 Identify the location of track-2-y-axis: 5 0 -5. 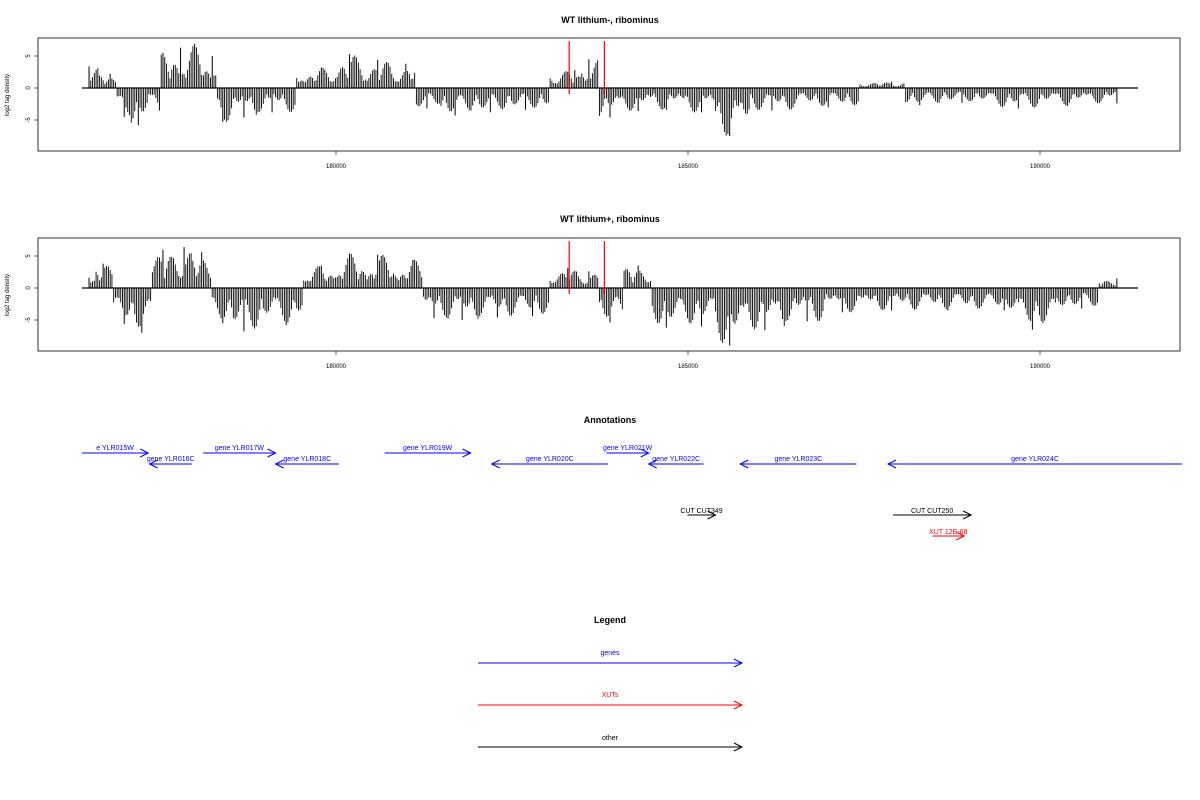
(32, 288).